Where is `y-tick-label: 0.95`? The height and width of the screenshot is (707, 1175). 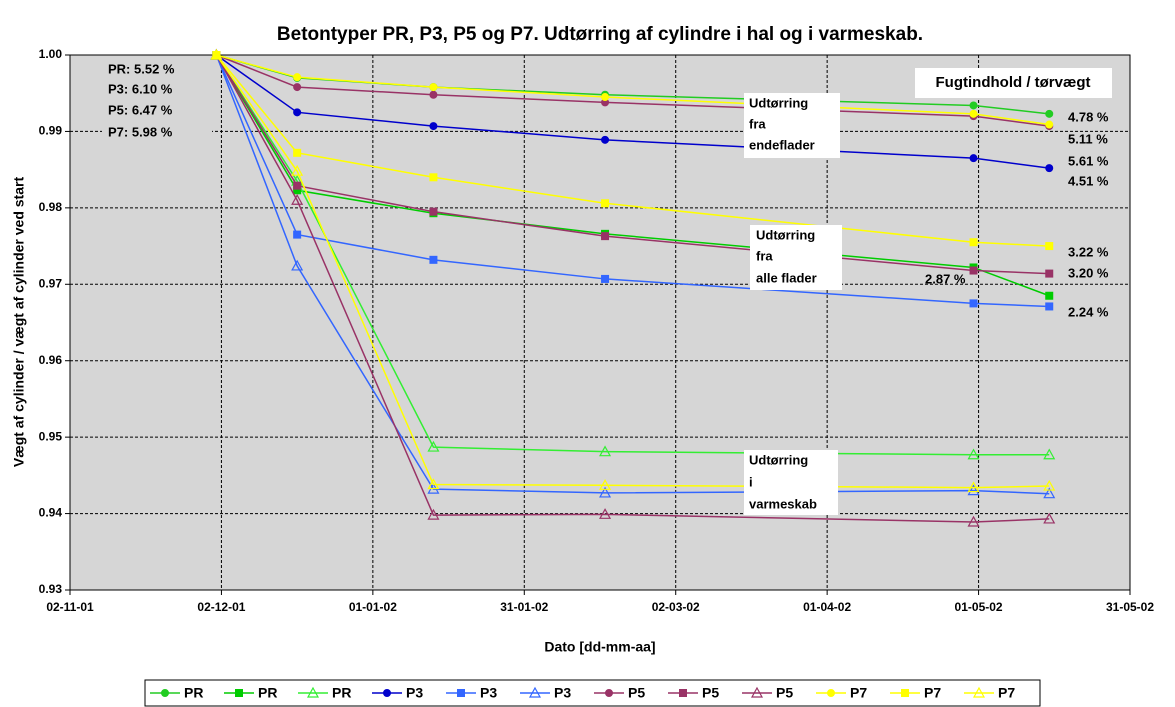 y-tick-label: 0.95 is located at coordinates (51, 436).